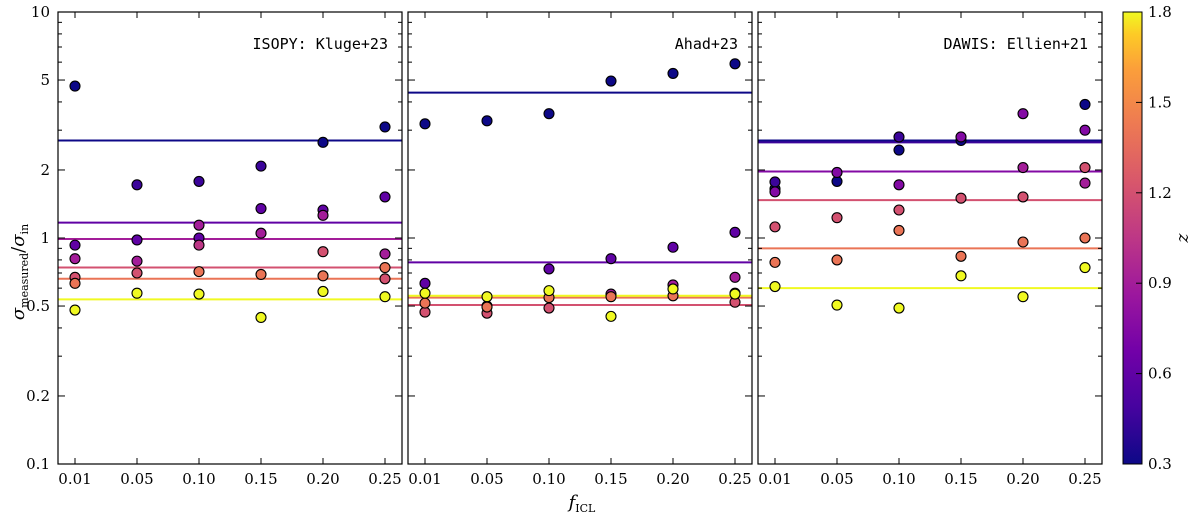  I want to click on svg-text: fICL, so click(581, 503).